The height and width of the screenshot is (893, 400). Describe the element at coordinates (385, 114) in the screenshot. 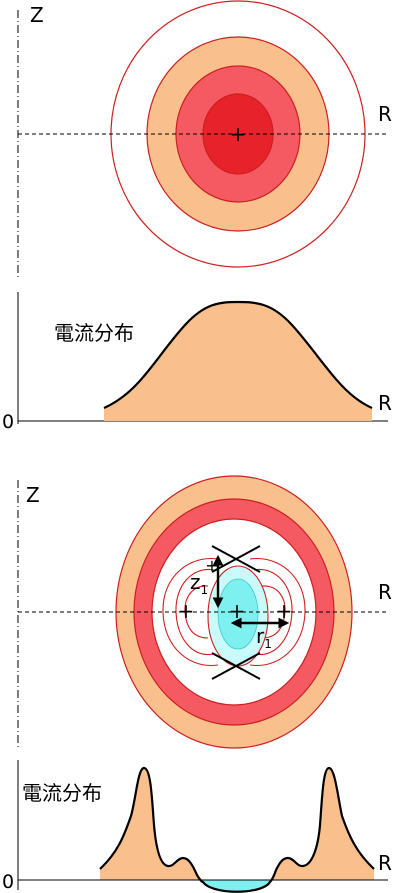

I see `top-r-axis-label: R` at that location.